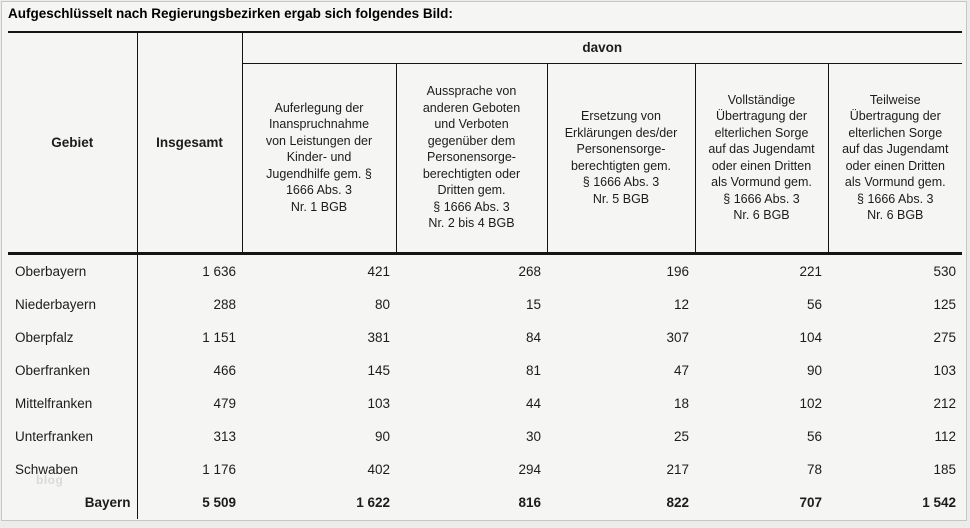 This screenshot has height=528, width=970. What do you see at coordinates (810, 271) in the screenshot?
I see `value-cell: 221` at bounding box center [810, 271].